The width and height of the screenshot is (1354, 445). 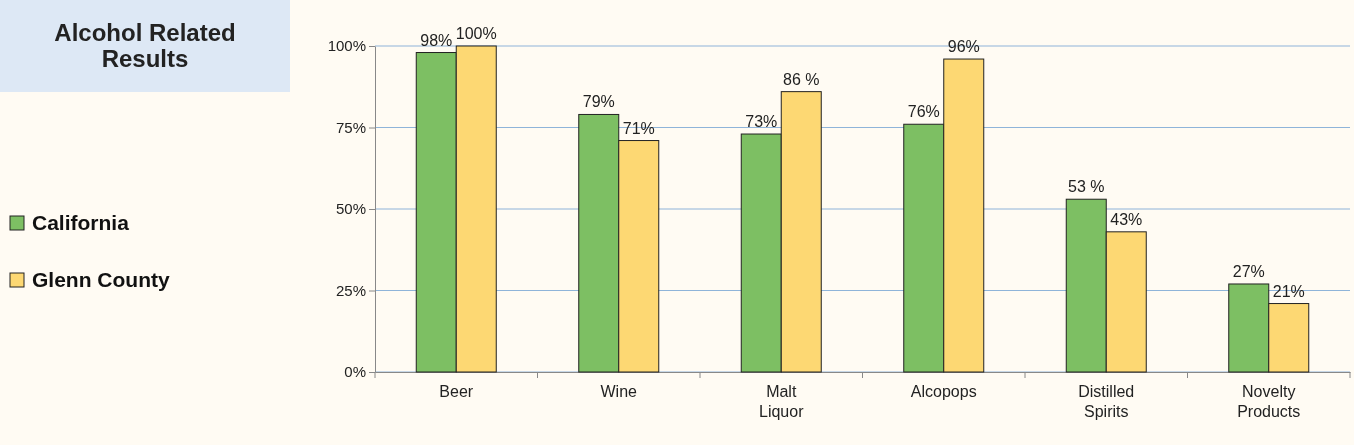 I want to click on y-tick-label: 25%, so click(x=350, y=290).